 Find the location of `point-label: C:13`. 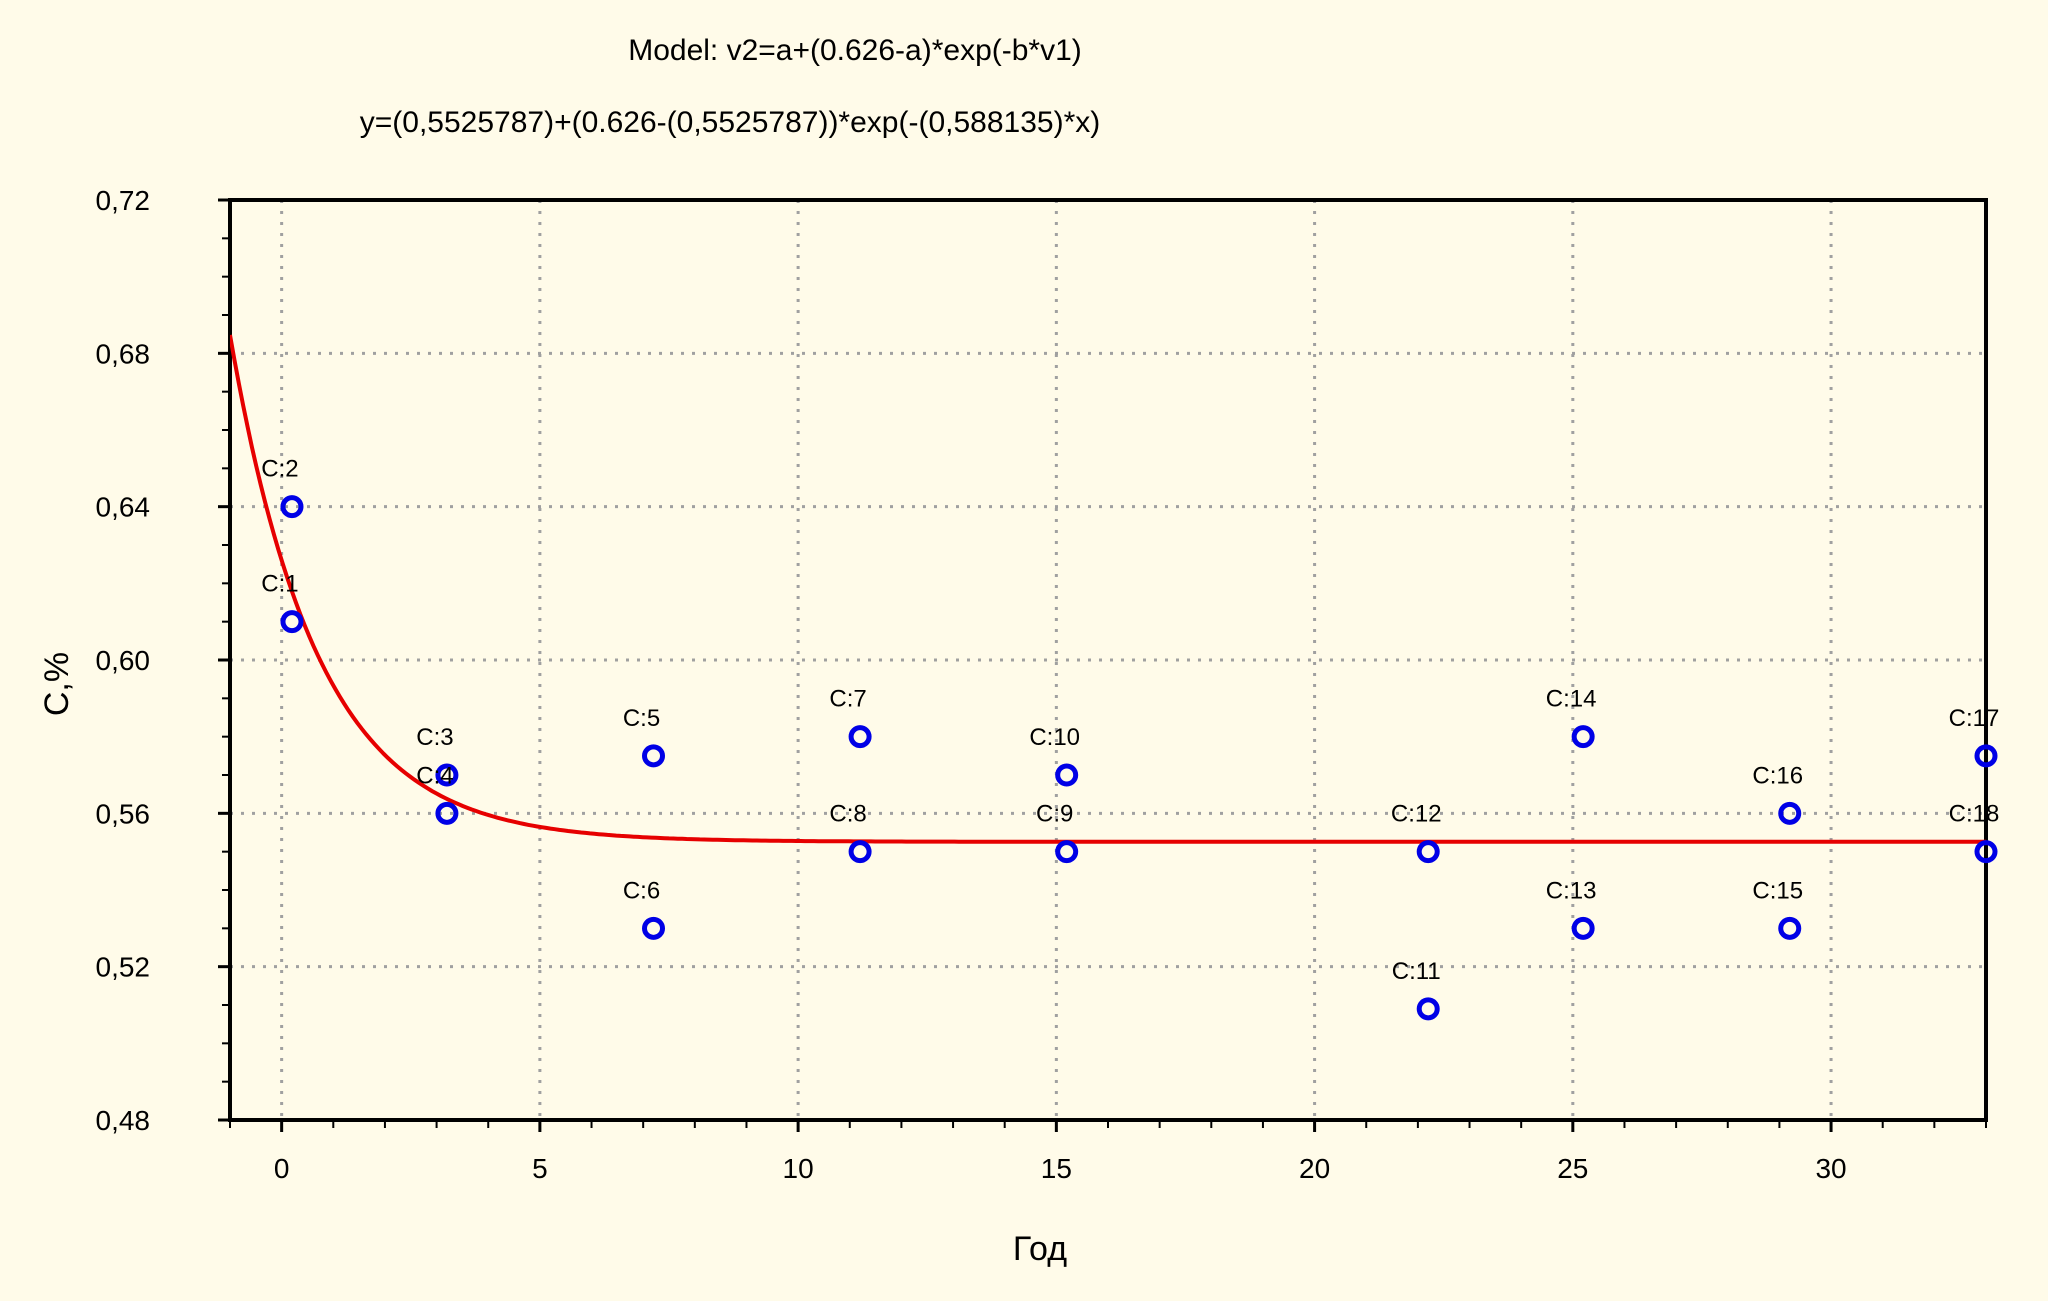

point-label: C:13 is located at coordinates (1571, 890).